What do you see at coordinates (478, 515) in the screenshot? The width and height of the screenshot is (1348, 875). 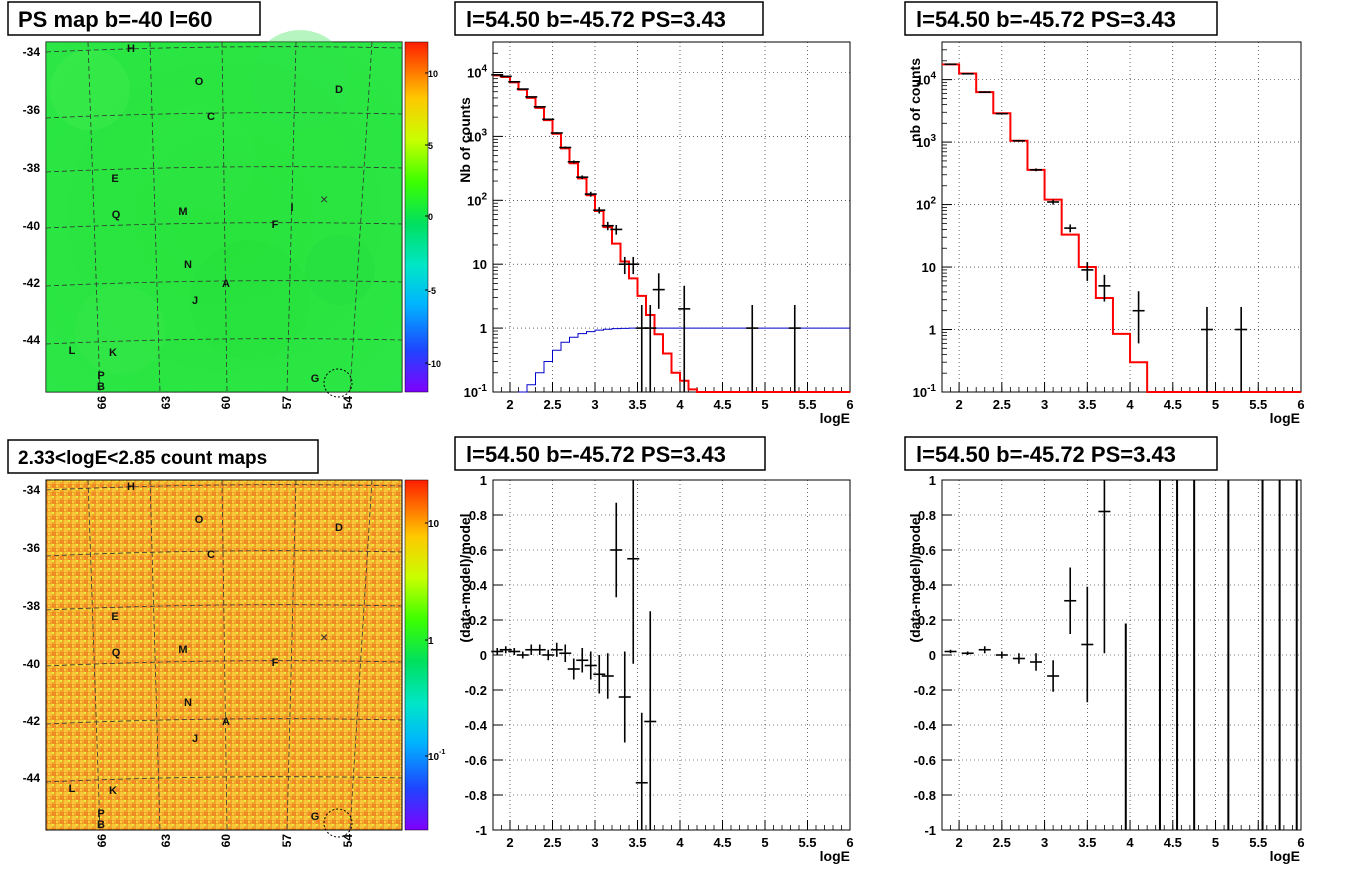 I see `y-tick-label: 0.8` at bounding box center [478, 515].